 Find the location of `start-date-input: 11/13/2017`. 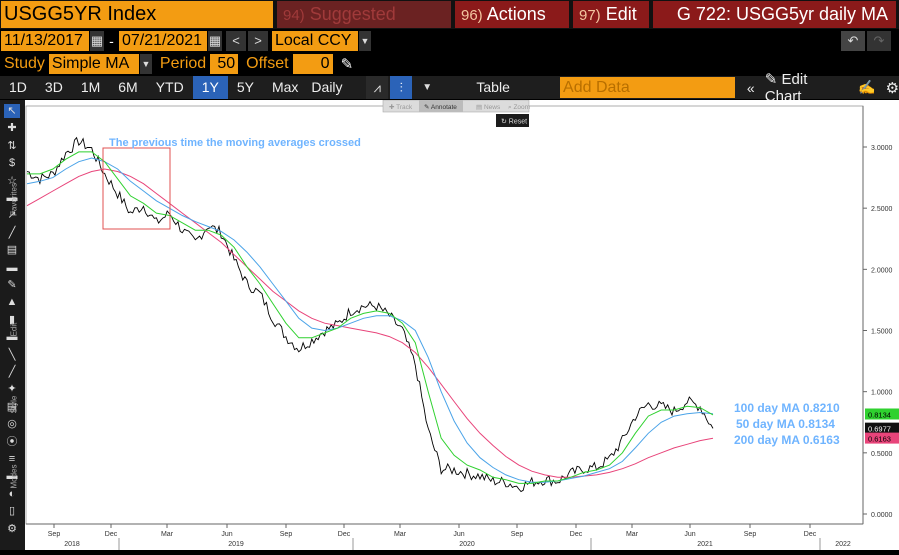

start-date-input: 11/13/2017 is located at coordinates (45, 41).